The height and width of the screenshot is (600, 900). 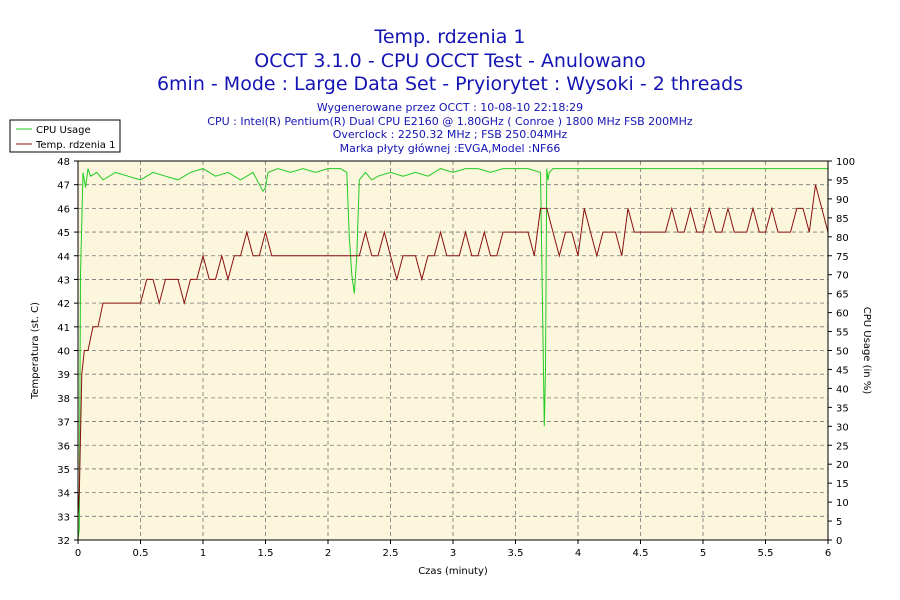 I want to click on y-left-tick-label: 48, so click(x=63, y=162).